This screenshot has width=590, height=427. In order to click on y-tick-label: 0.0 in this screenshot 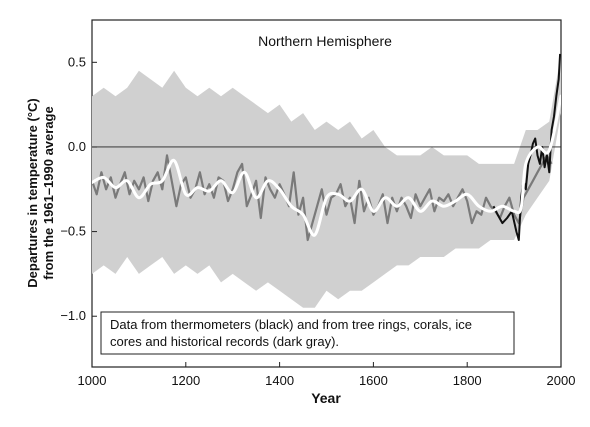, I will do `click(77, 146)`.